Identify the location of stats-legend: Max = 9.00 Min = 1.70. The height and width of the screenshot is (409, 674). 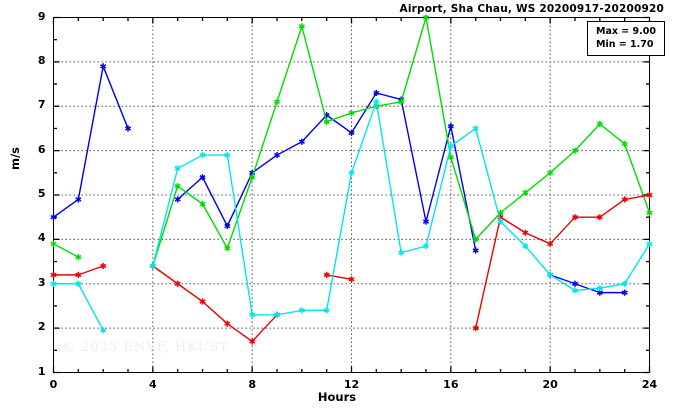
(625, 38).